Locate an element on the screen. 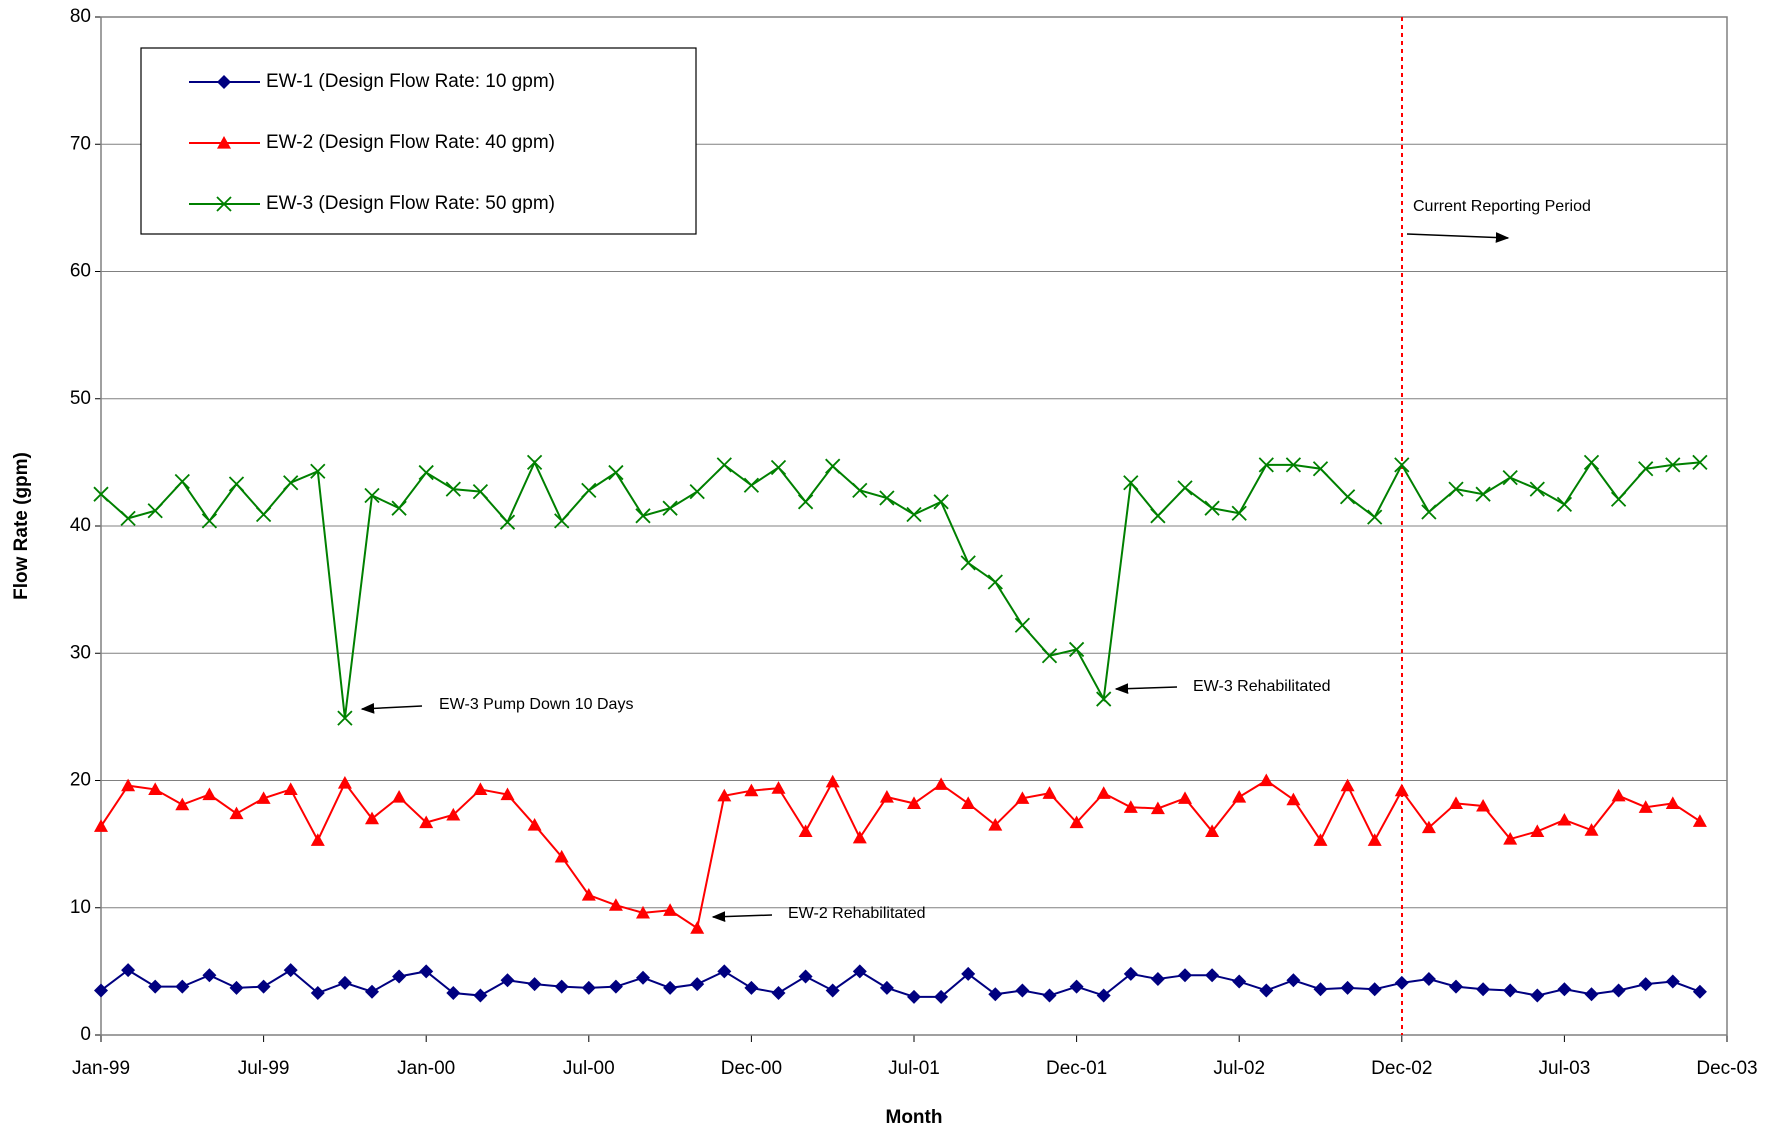 This screenshot has width=1775, height=1132. y-tick-label: 70 is located at coordinates (80, 143).